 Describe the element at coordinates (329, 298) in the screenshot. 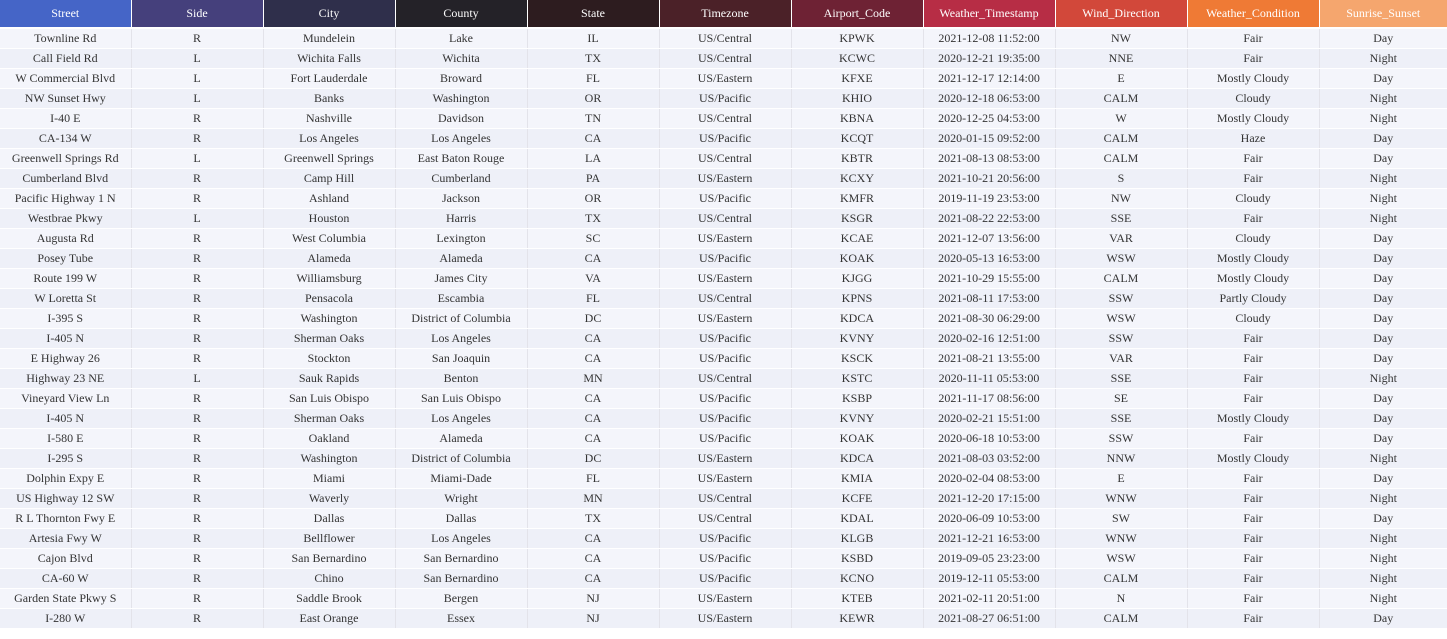

I see `cell-city: Pensacola` at that location.